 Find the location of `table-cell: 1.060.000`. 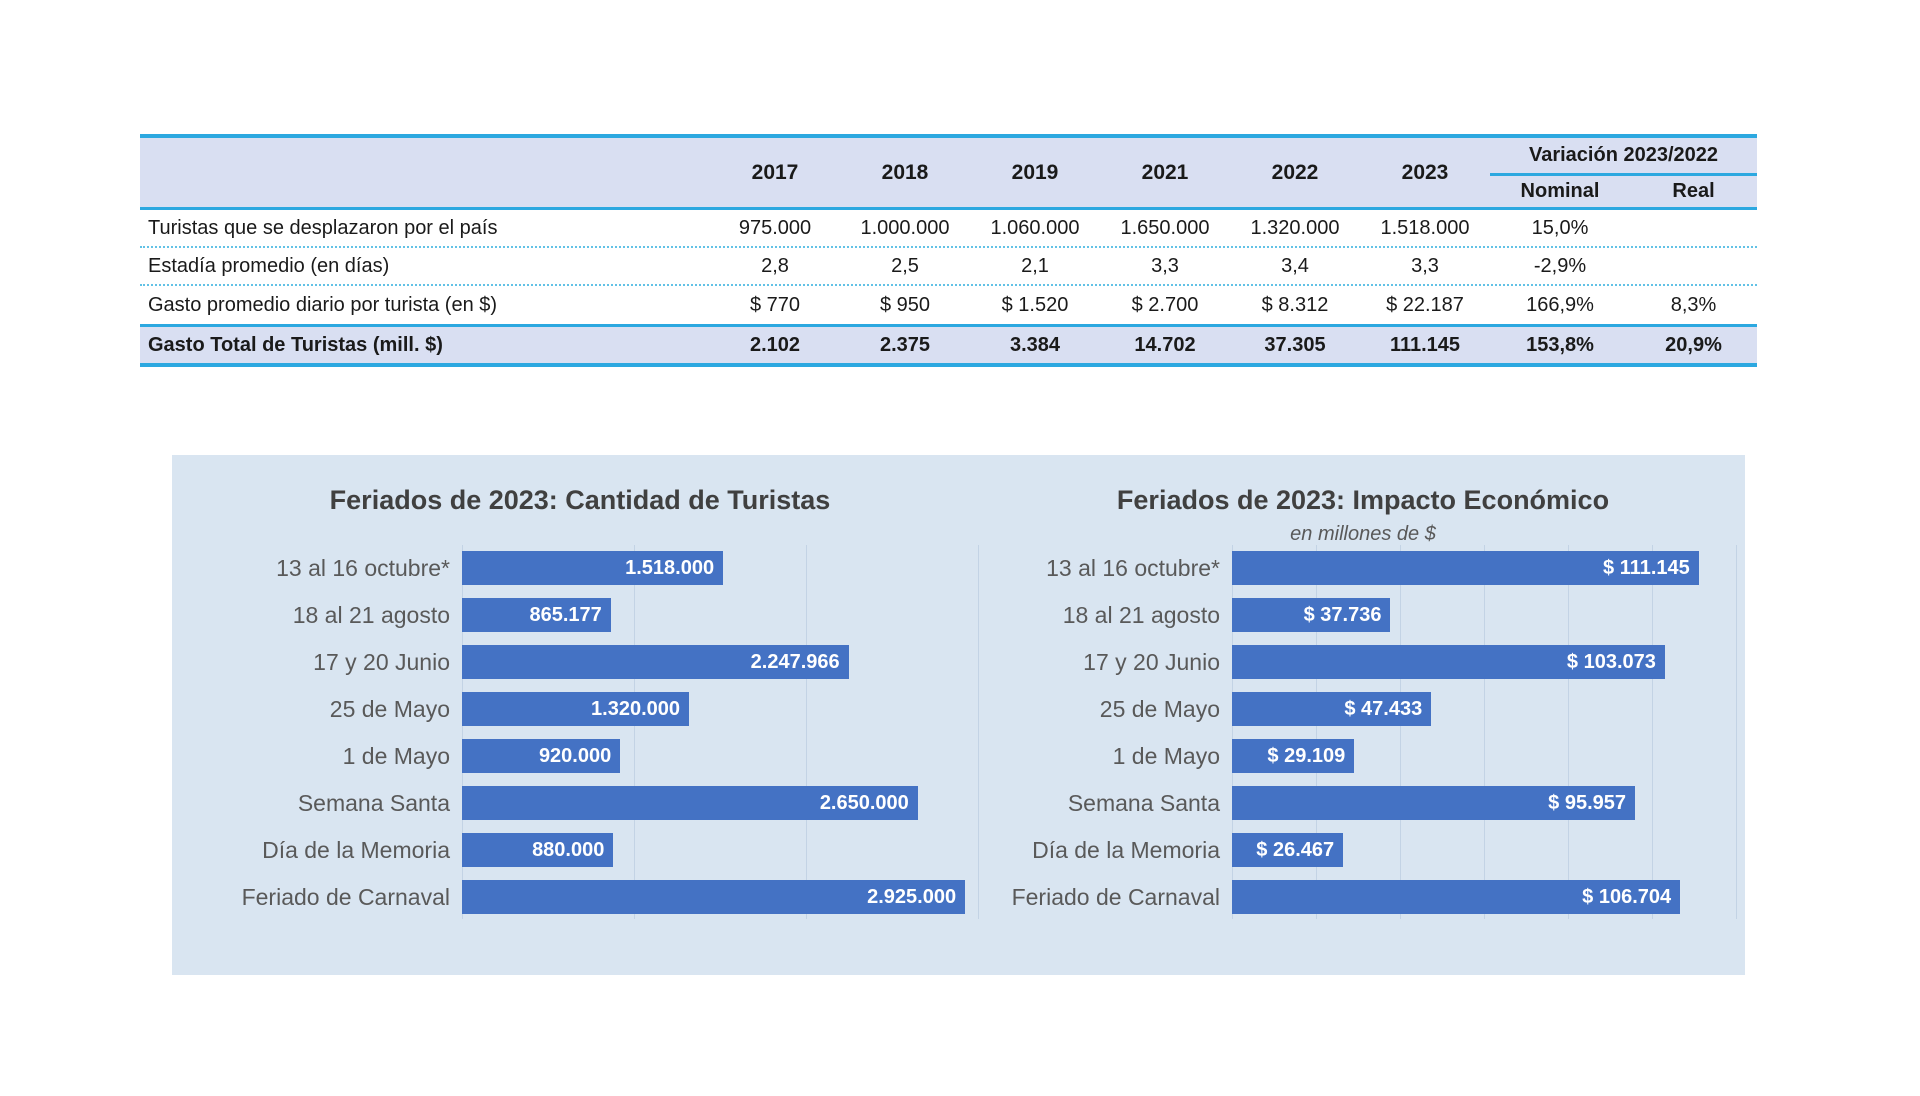

table-cell: 1.060.000 is located at coordinates (1035, 227).